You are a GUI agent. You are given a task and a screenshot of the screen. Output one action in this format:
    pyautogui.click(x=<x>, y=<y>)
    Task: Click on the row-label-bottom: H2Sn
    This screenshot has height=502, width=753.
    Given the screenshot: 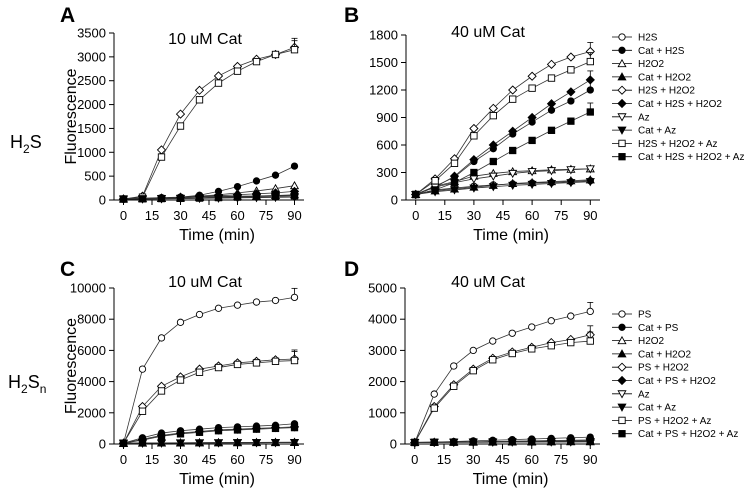 What is the action you would take?
    pyautogui.click(x=27, y=384)
    